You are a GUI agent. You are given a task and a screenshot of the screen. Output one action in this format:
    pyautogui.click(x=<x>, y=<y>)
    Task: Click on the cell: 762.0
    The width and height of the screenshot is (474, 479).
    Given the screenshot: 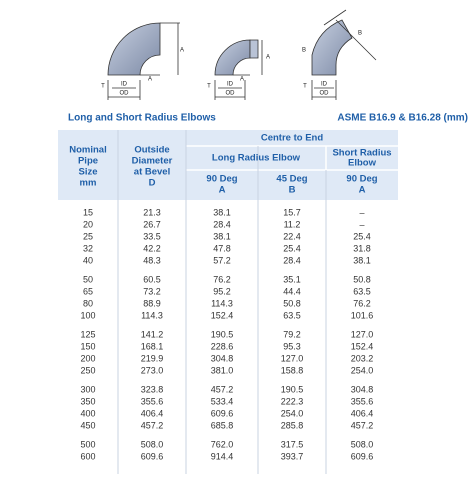 What is the action you would take?
    pyautogui.click(x=222, y=444)
    